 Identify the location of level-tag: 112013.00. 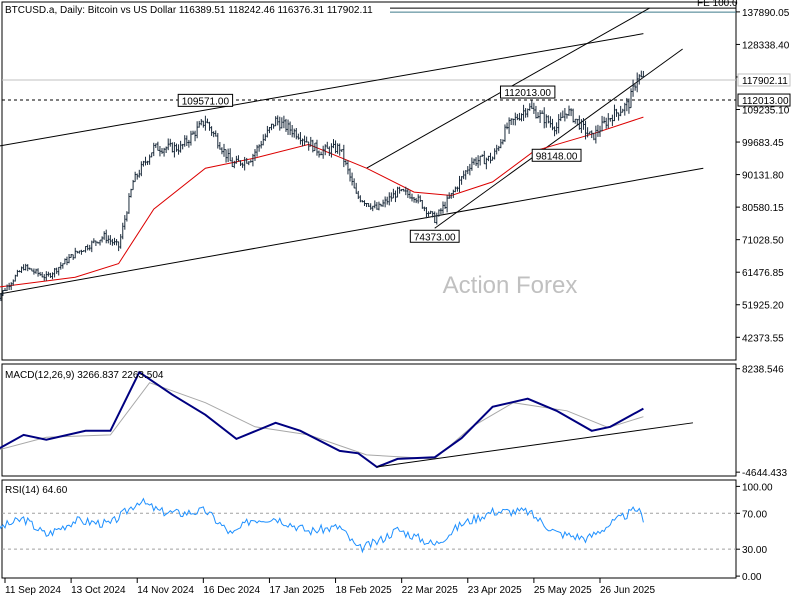
(764, 100).